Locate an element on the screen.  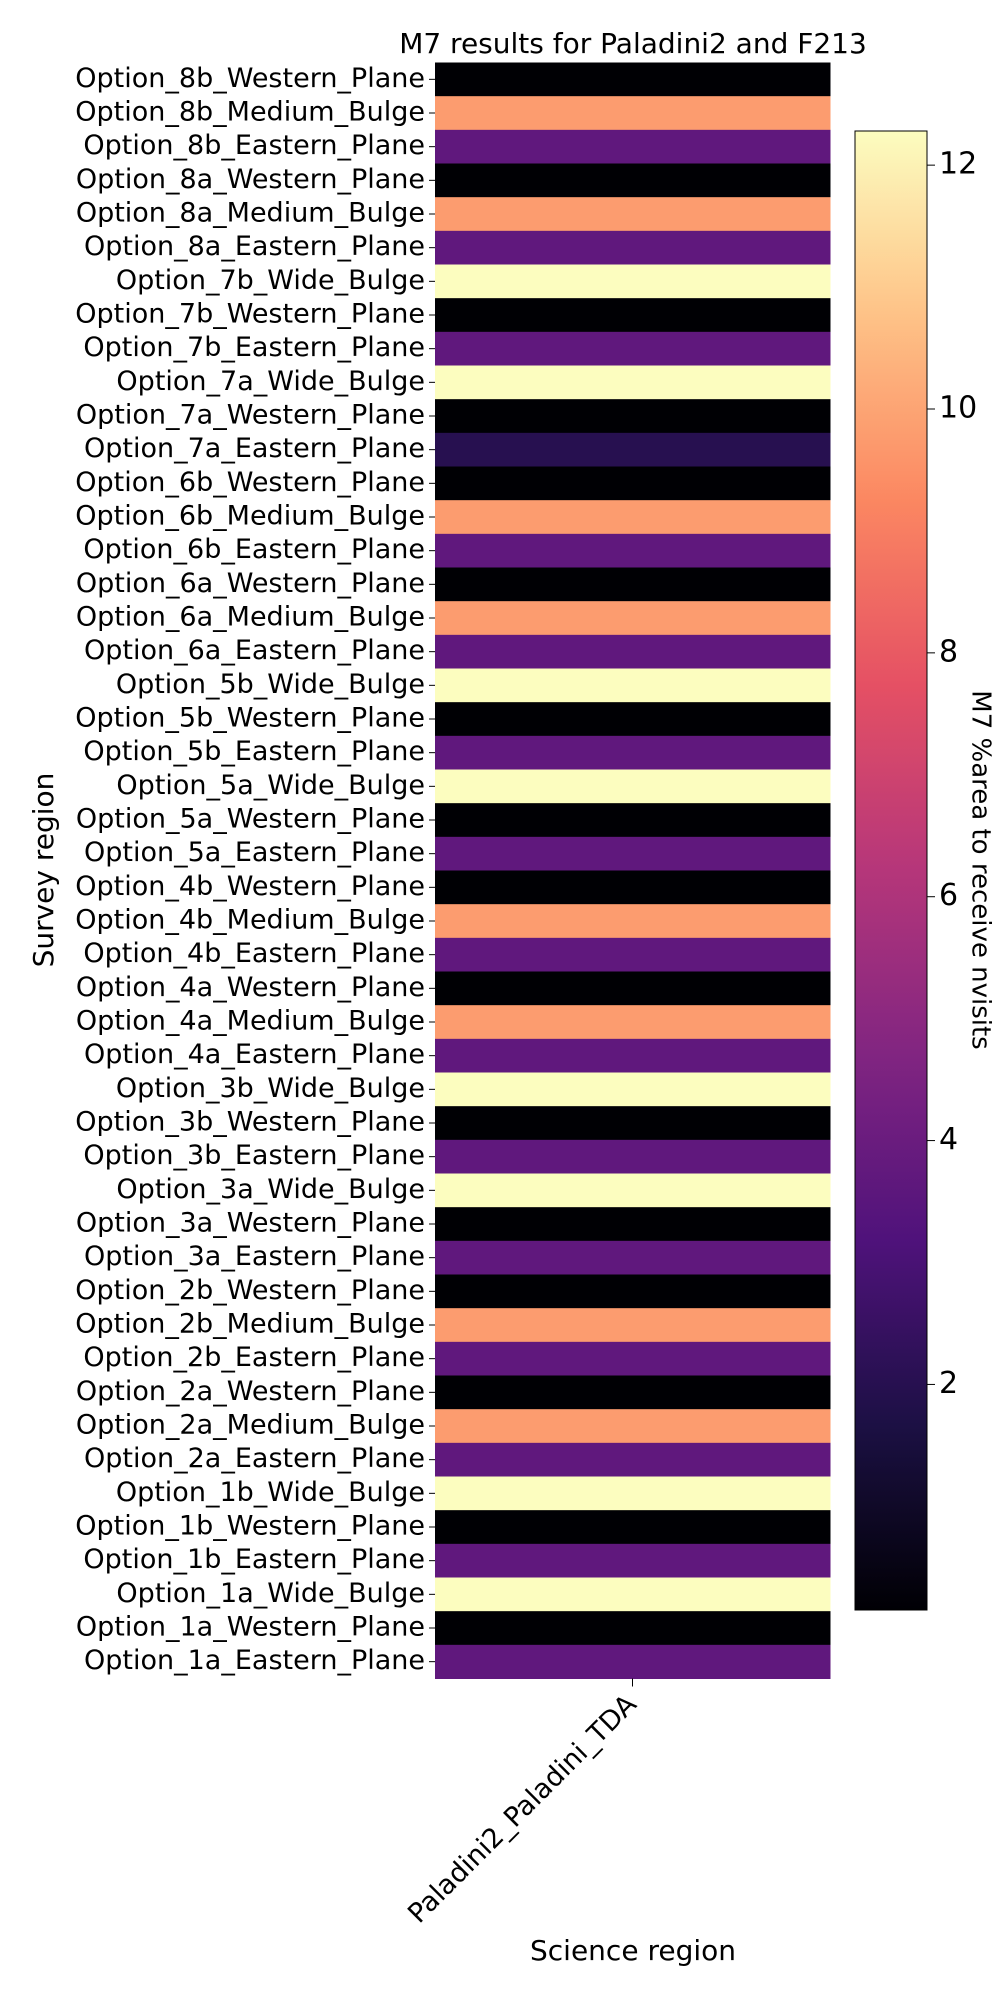
y-tick-label: Option_6a_Eastern_Plane is located at coordinates (254, 650).